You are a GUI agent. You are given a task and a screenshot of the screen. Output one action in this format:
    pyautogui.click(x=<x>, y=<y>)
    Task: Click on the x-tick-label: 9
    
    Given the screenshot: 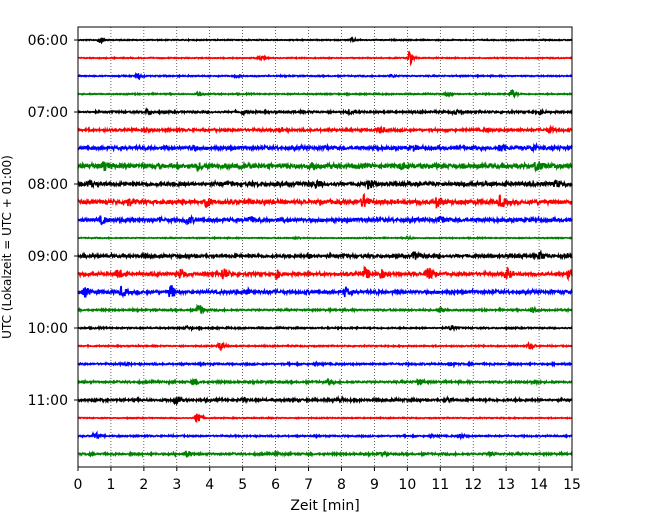 What is the action you would take?
    pyautogui.click(x=374, y=485)
    